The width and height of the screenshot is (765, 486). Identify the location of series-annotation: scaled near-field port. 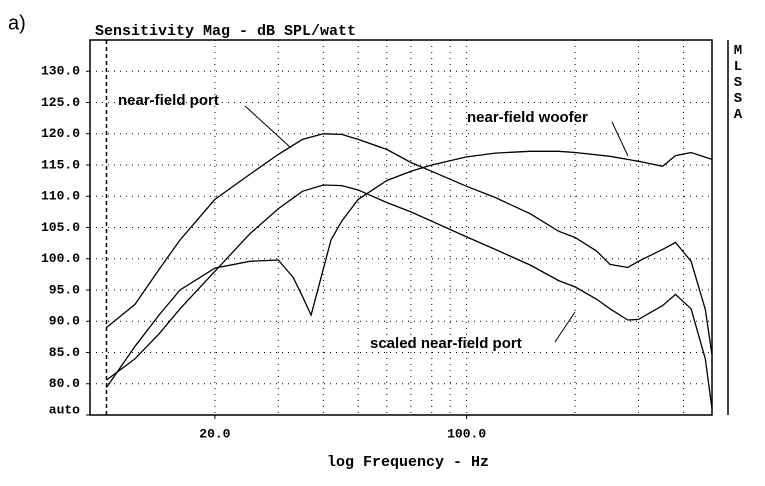
(446, 343).